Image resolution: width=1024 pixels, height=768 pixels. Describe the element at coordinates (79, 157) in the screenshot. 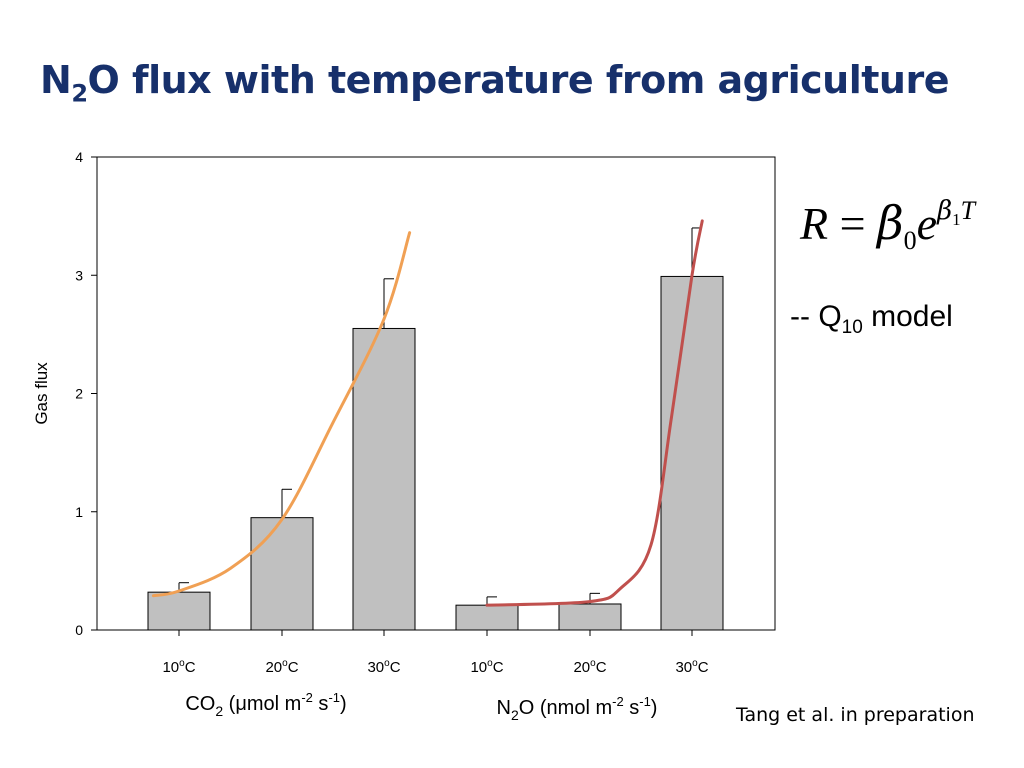

I see `y-tick-label: 4` at that location.